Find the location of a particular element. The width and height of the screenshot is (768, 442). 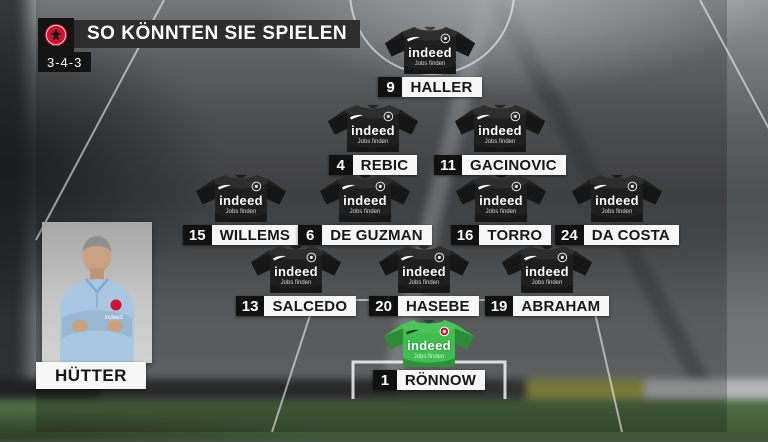

player-da-costa: indeed Jobs finden 24 DA COSTA is located at coordinates (617, 208).